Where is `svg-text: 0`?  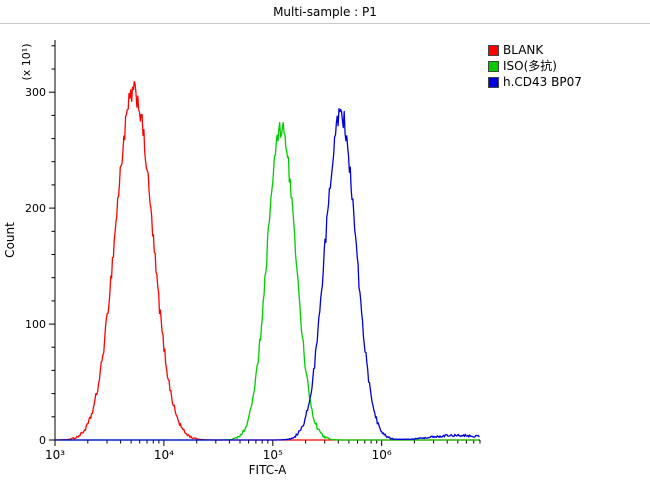
svg-text: 0 is located at coordinates (42, 440).